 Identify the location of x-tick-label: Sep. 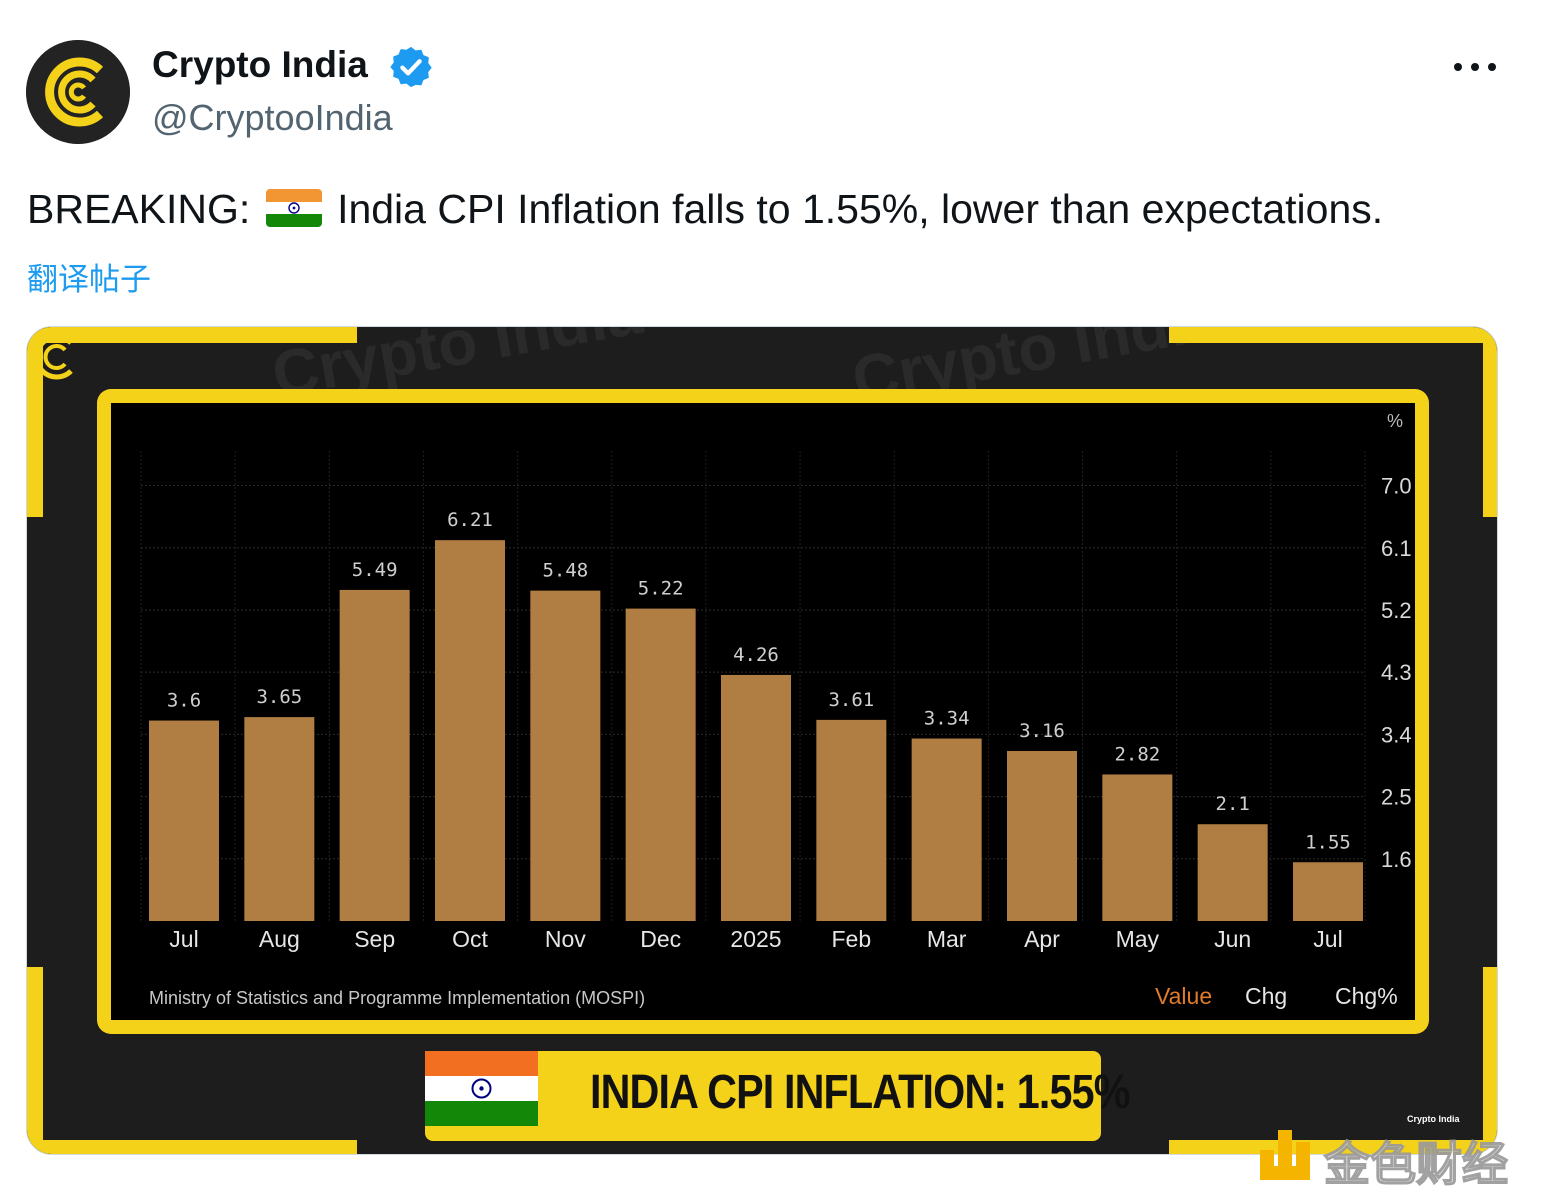
(374, 939).